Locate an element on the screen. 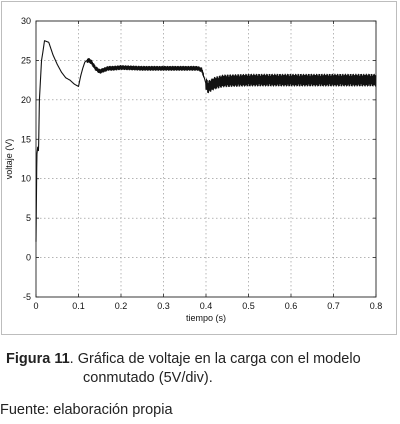 The image size is (400, 424). x-tick-label: 0.8 is located at coordinates (376, 306).